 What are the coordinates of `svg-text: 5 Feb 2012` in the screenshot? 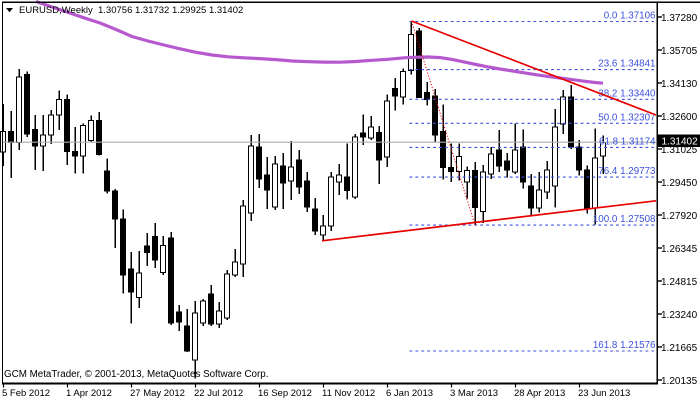 It's located at (26, 393).